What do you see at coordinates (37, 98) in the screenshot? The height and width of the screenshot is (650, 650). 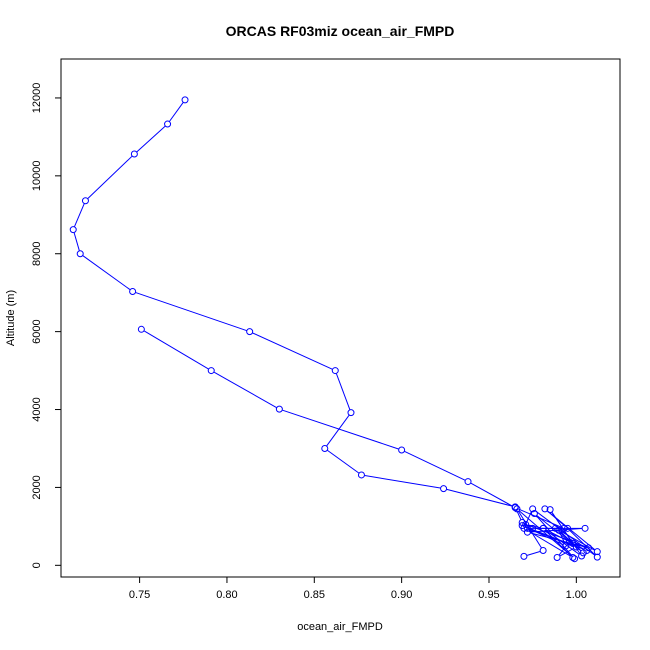 I see `y-tick-label: 12000` at bounding box center [37, 98].